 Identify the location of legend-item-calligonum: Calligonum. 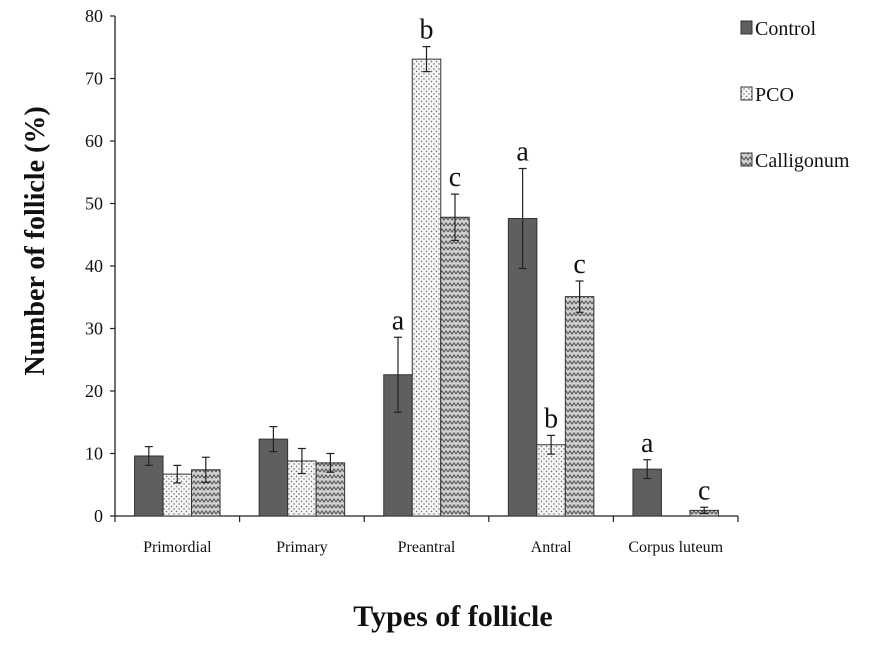
(795, 161).